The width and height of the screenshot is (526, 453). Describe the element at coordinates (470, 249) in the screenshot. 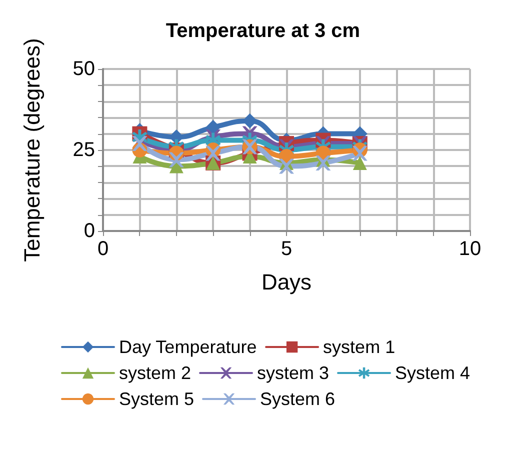

I see `x-tick-label: 10` at that location.